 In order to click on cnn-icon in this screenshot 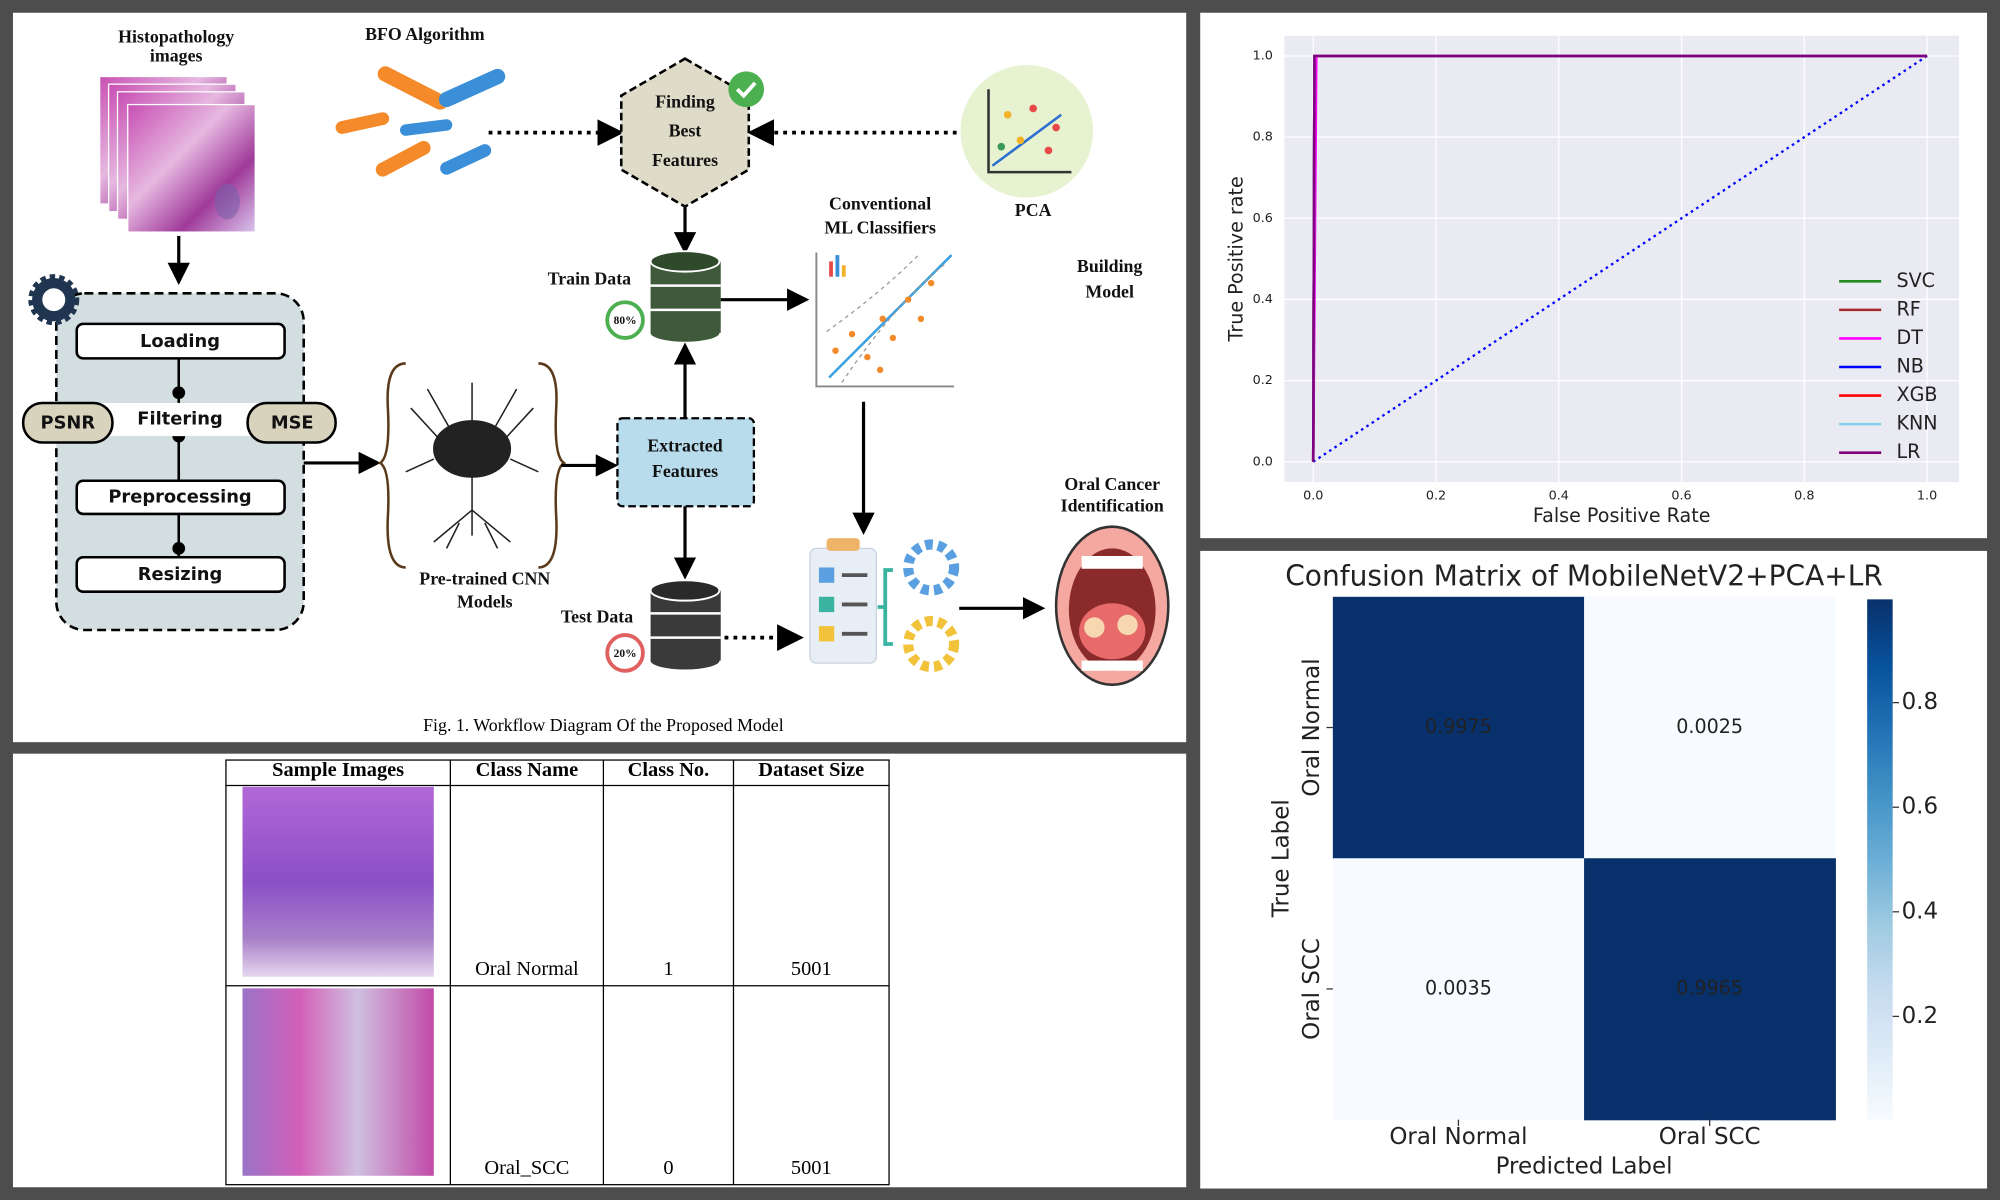, I will do `click(472, 465)`.